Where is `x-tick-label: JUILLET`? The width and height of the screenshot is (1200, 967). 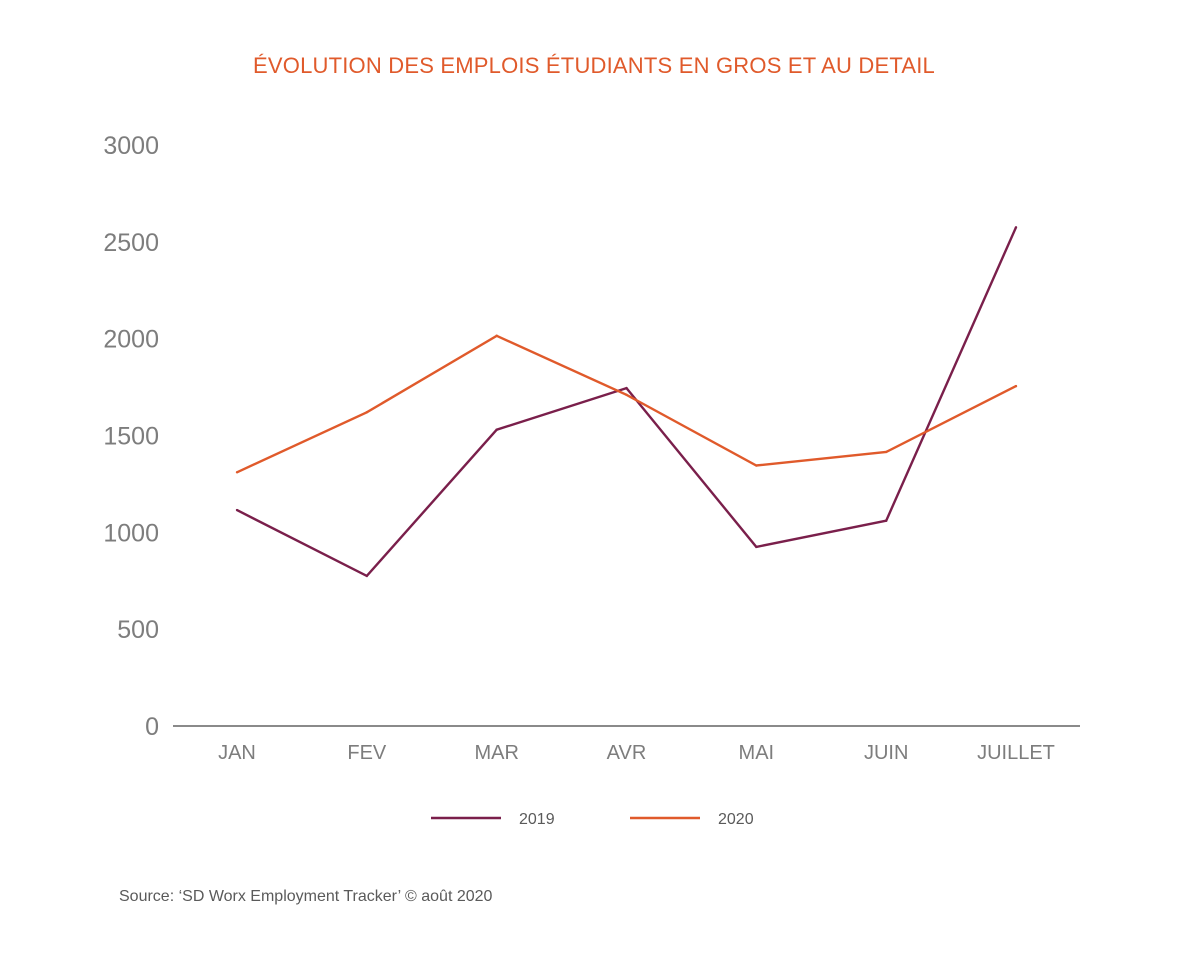 x-tick-label: JUILLET is located at coordinates (1016, 753).